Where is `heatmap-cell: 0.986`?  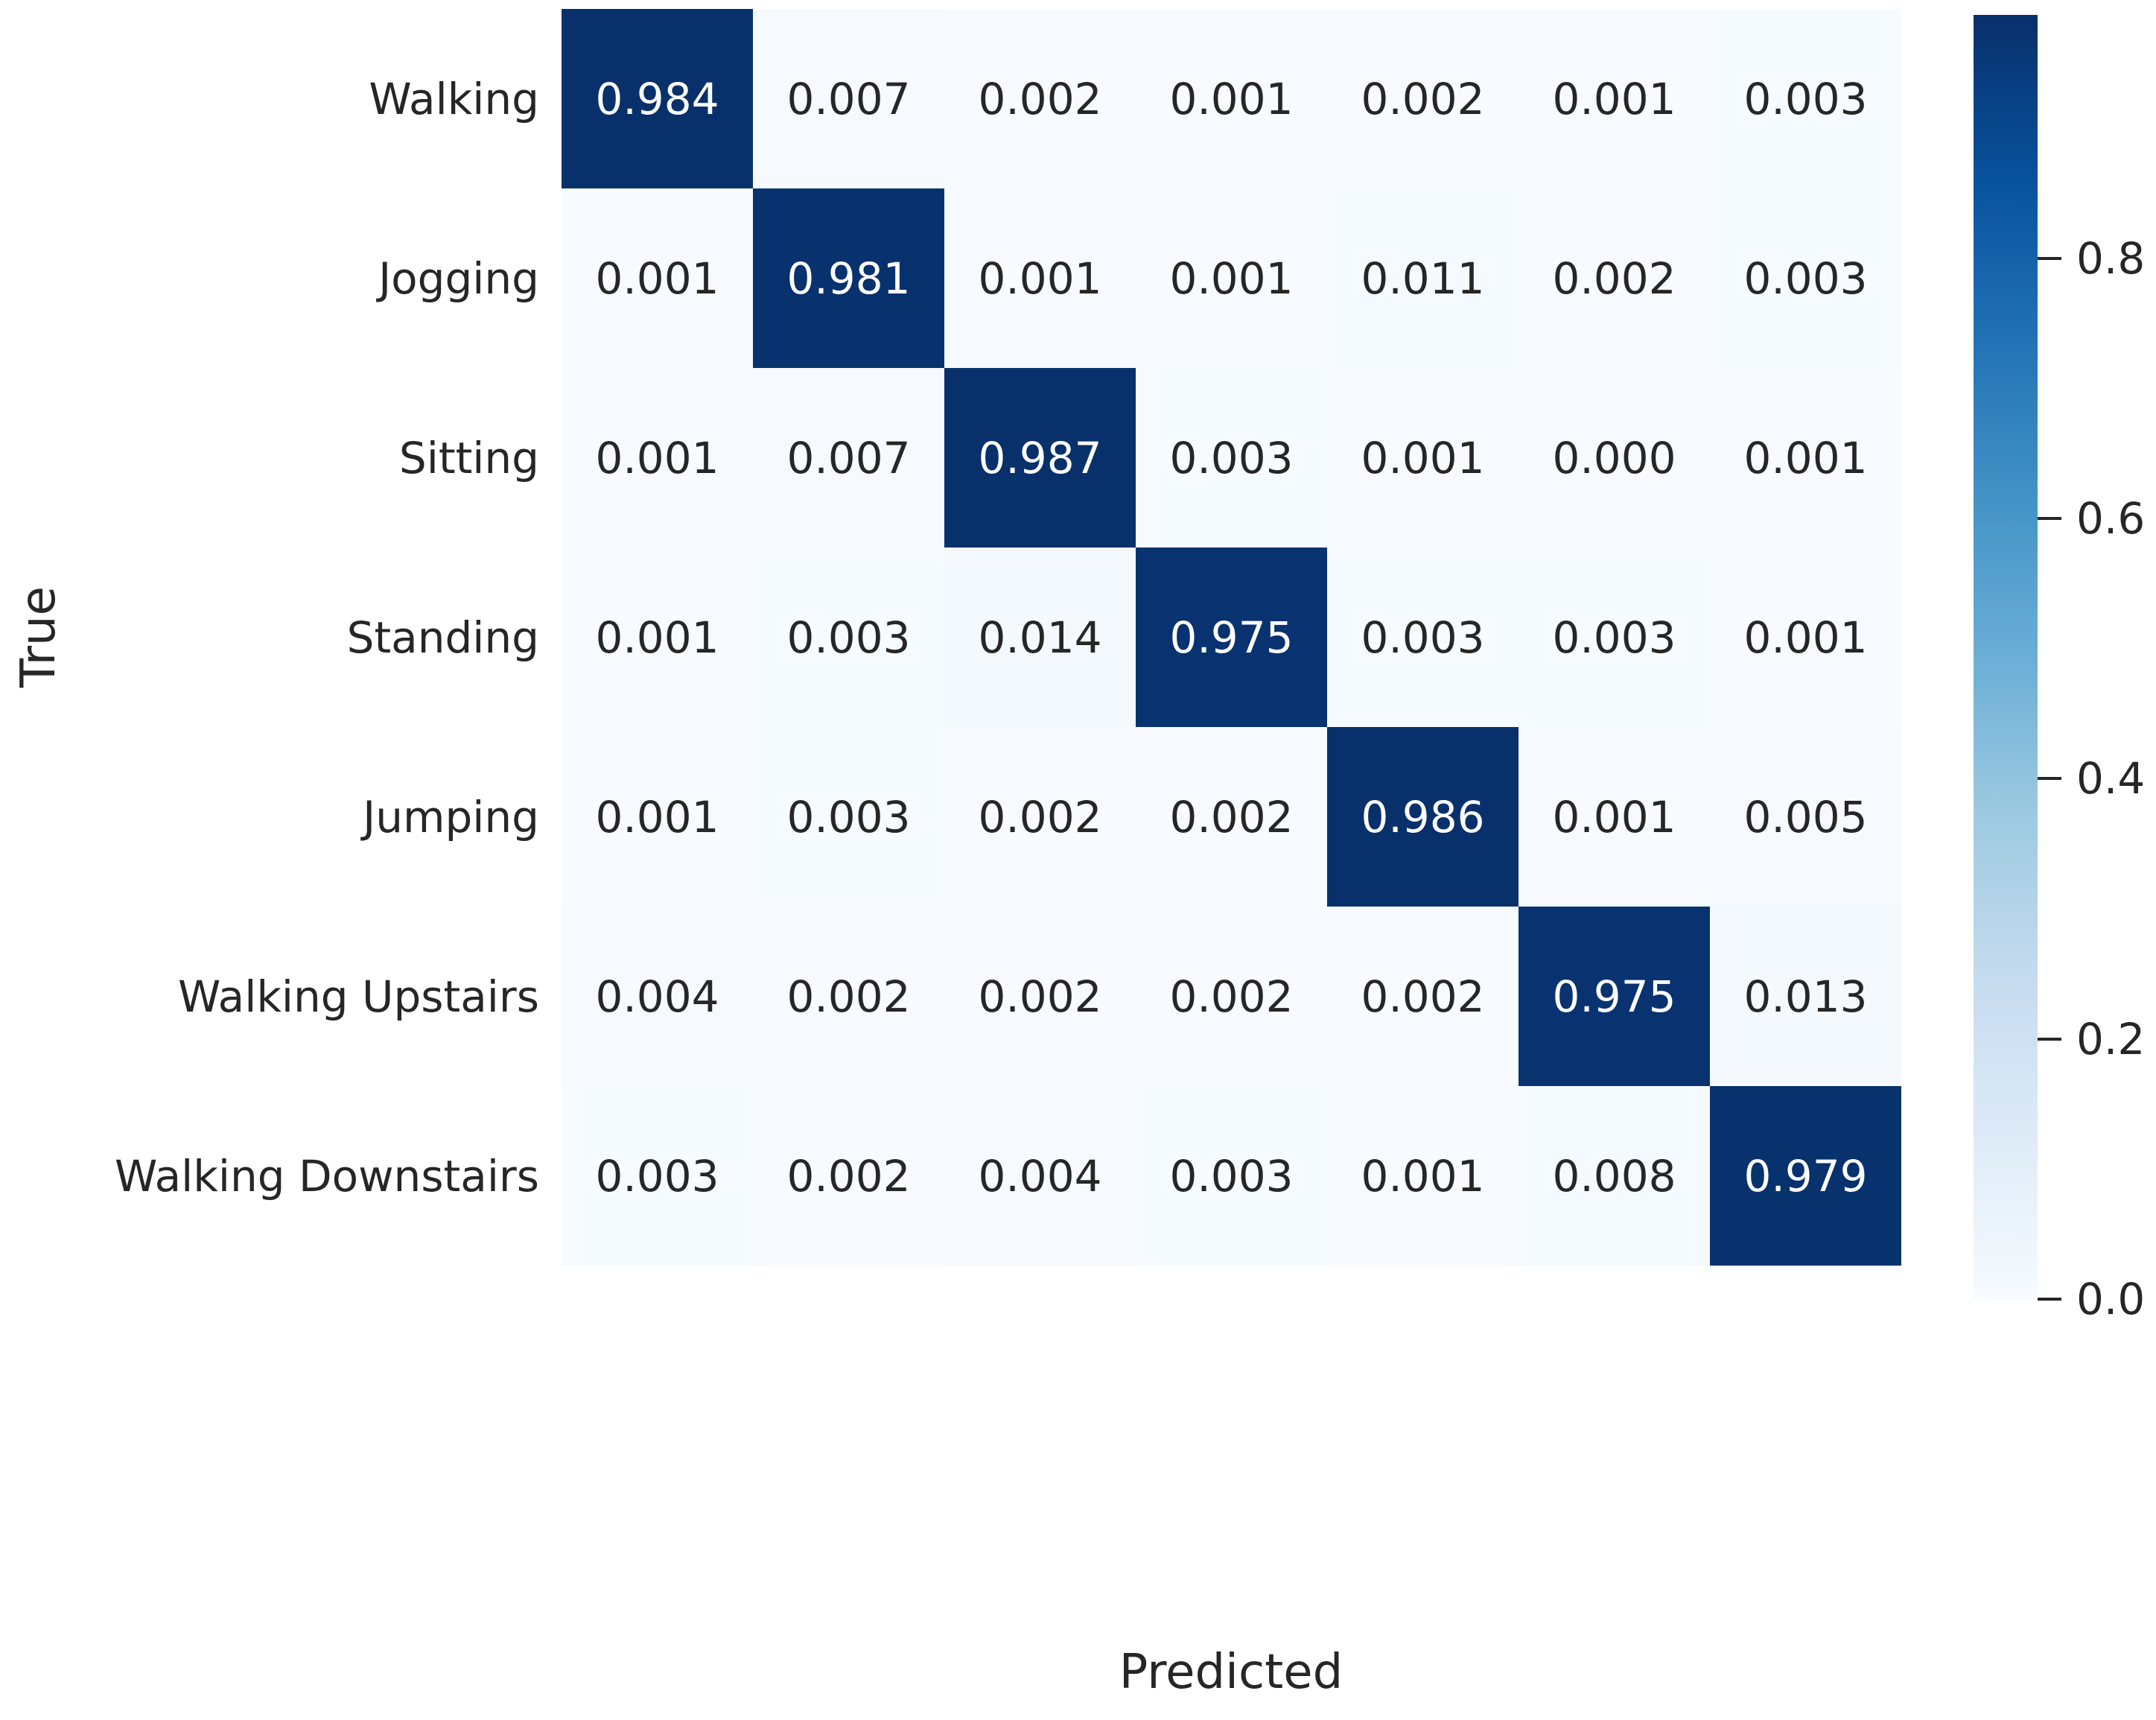 heatmap-cell: 0.986 is located at coordinates (1423, 817).